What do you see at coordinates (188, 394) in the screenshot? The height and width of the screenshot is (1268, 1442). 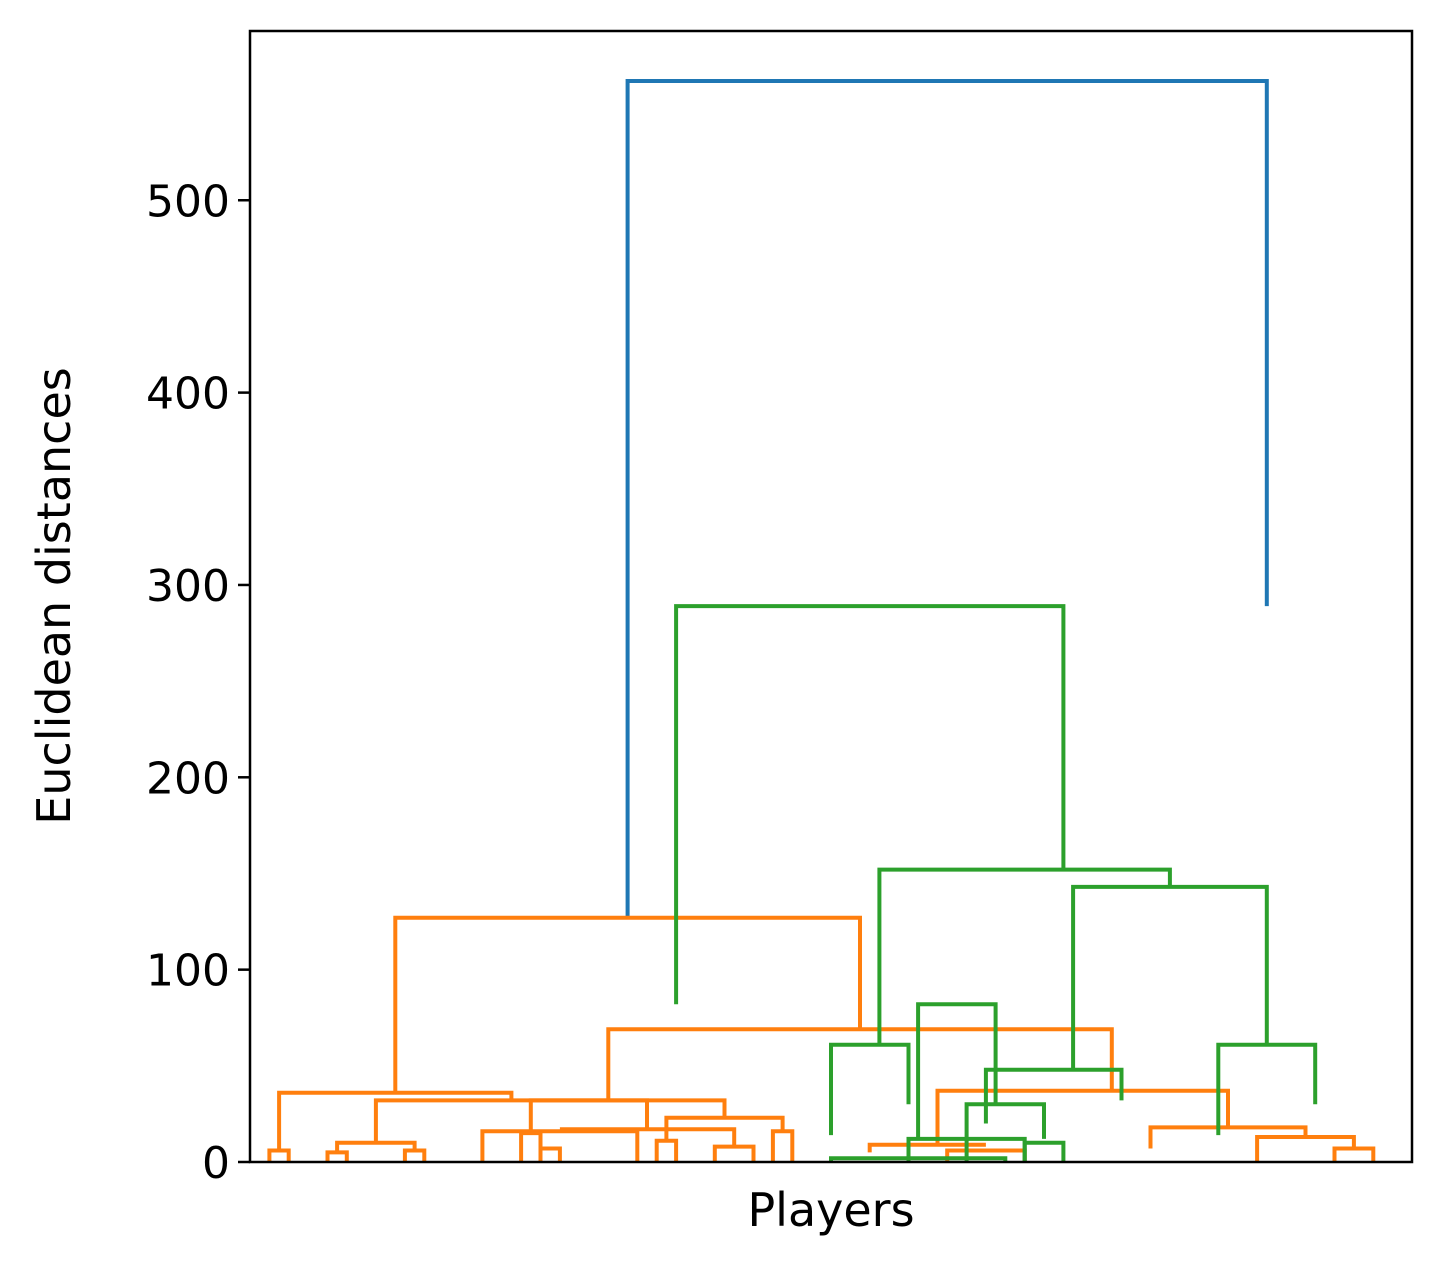 I see `y-tick-label: 400` at bounding box center [188, 394].